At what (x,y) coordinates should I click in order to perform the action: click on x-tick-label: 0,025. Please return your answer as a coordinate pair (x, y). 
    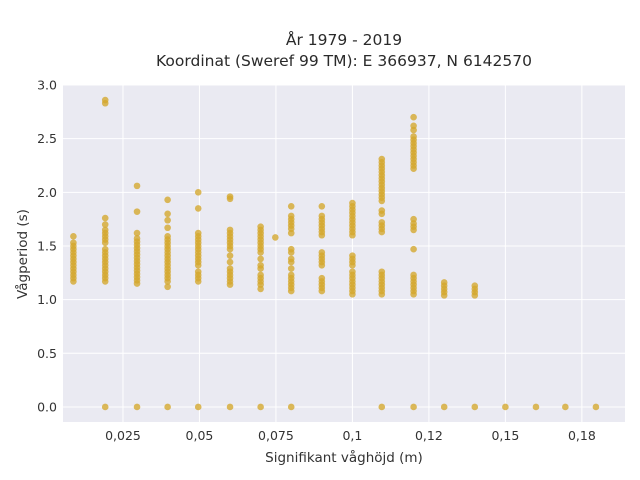
    Looking at the image, I should click on (123, 435).